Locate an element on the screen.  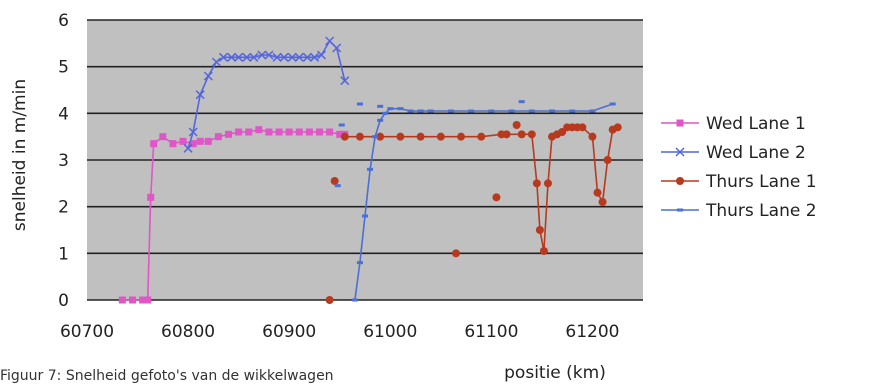
y-tick-label: 5 is located at coordinates (63, 68).